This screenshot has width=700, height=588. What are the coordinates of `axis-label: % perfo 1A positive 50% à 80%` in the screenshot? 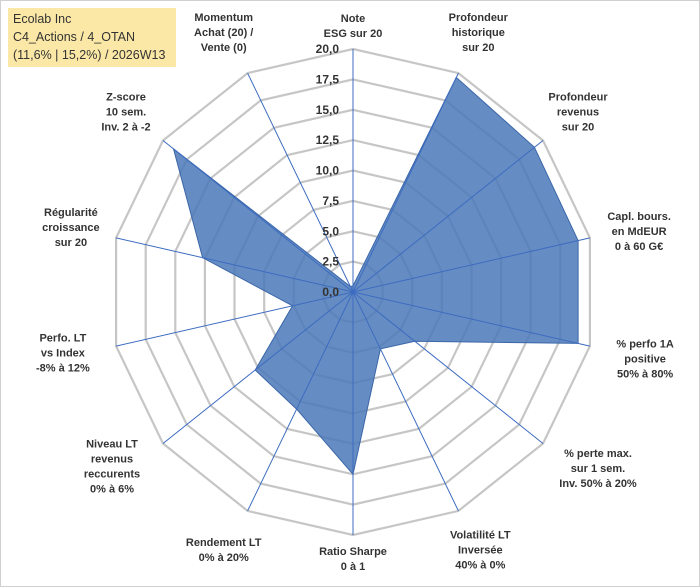 It's located at (645, 360).